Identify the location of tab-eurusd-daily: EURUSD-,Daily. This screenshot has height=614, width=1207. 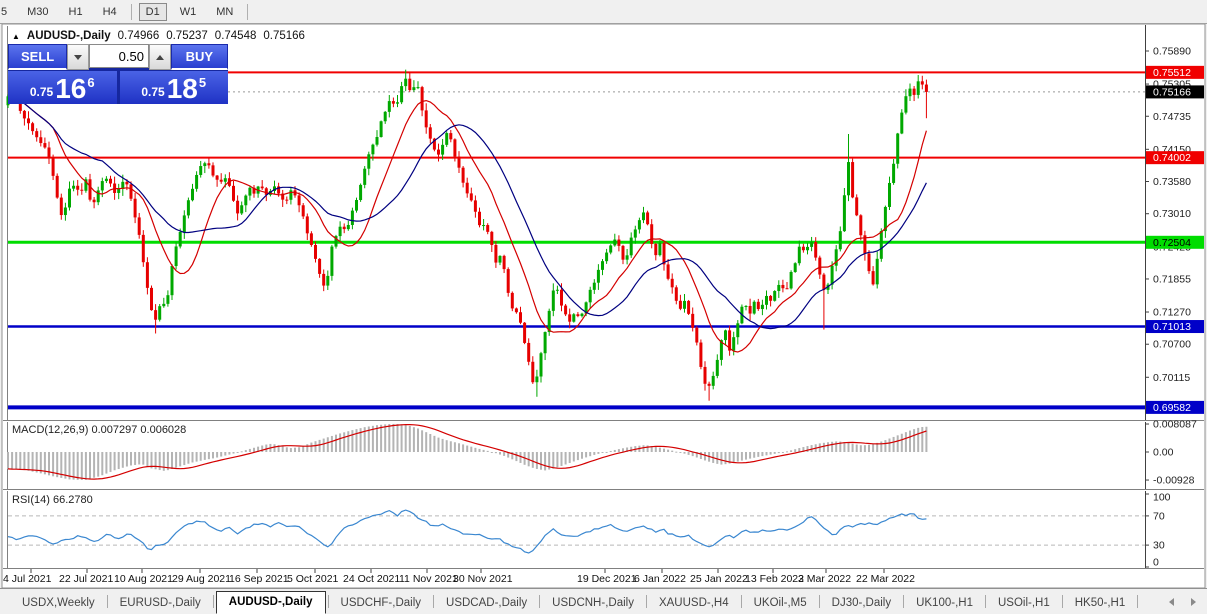
(160, 603).